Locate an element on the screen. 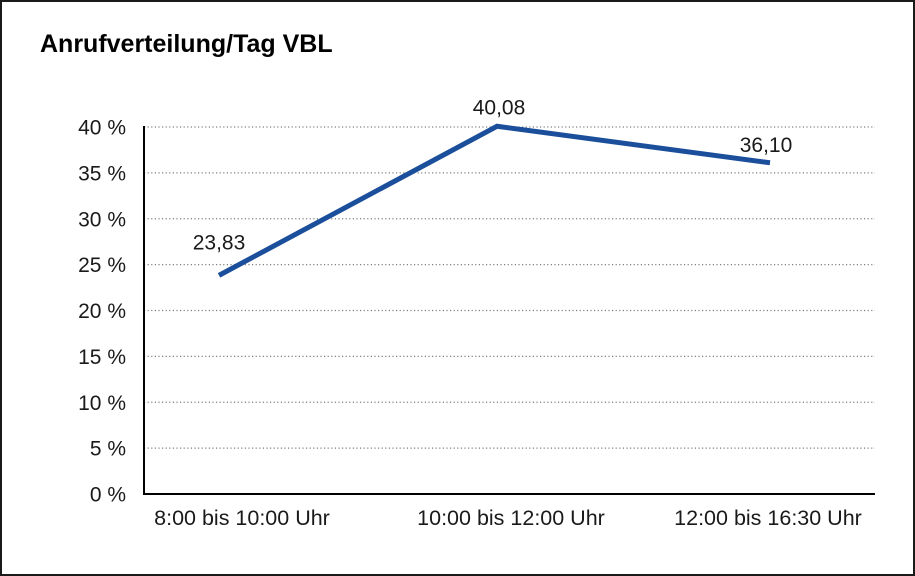 The image size is (915, 576). y-tick-label: 10 % is located at coordinates (102, 403).